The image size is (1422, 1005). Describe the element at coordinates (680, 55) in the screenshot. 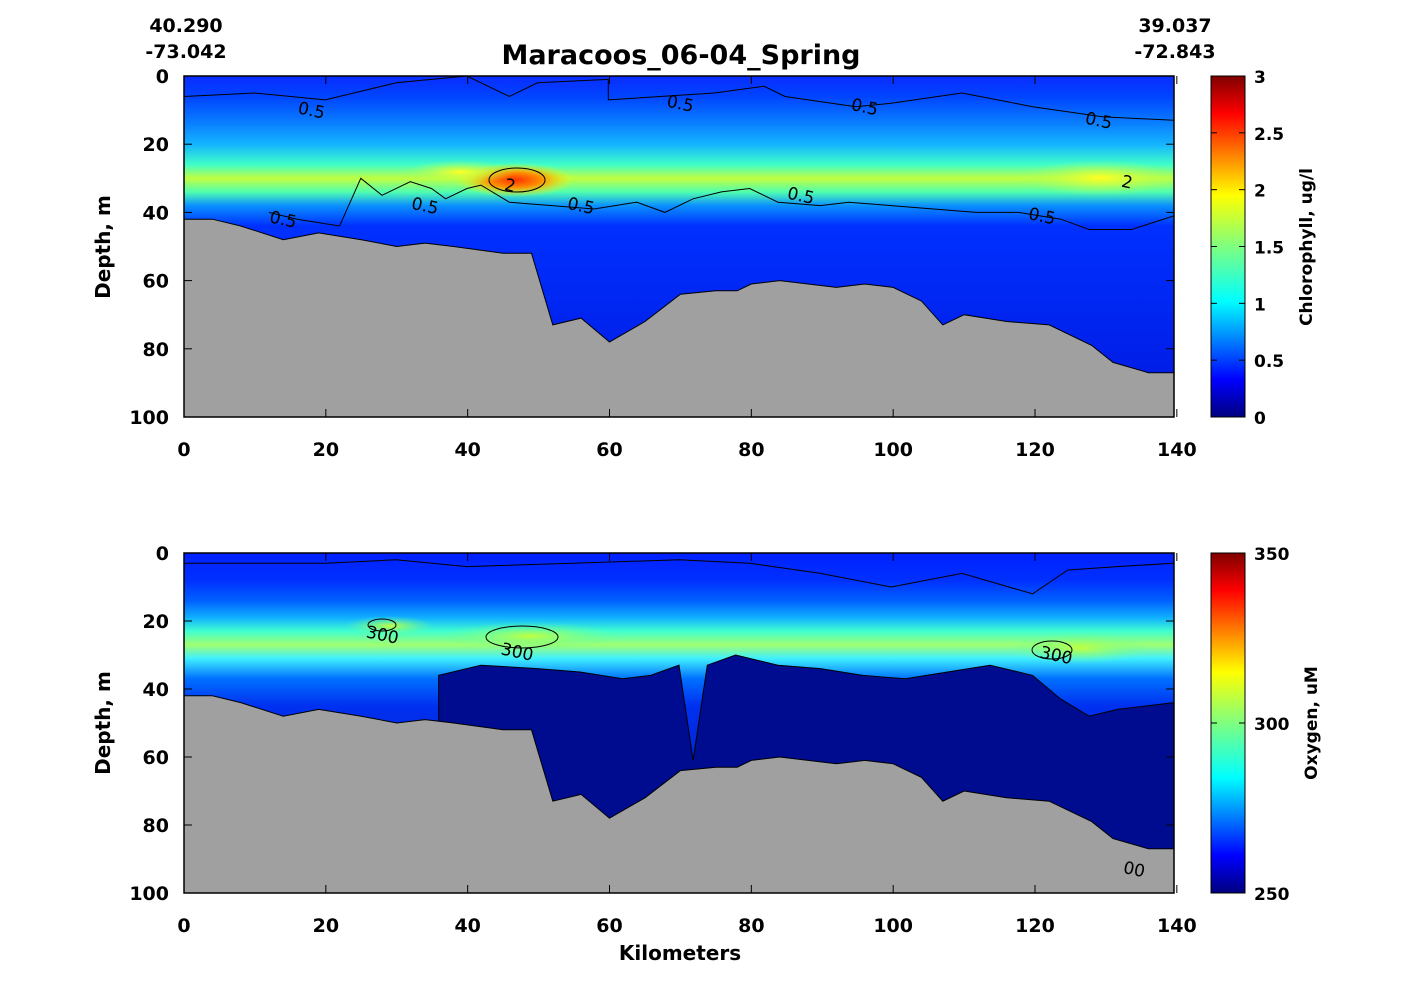

I see `chart-title: Maracoos_06-04_Spring` at that location.